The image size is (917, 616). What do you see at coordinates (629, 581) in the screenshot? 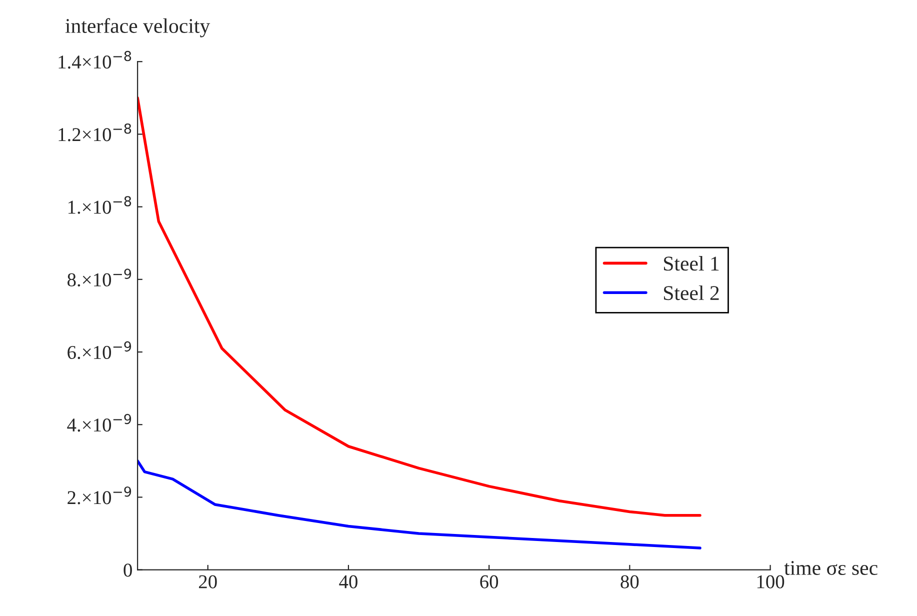
I see `x-tick-label: 80` at bounding box center [629, 581].